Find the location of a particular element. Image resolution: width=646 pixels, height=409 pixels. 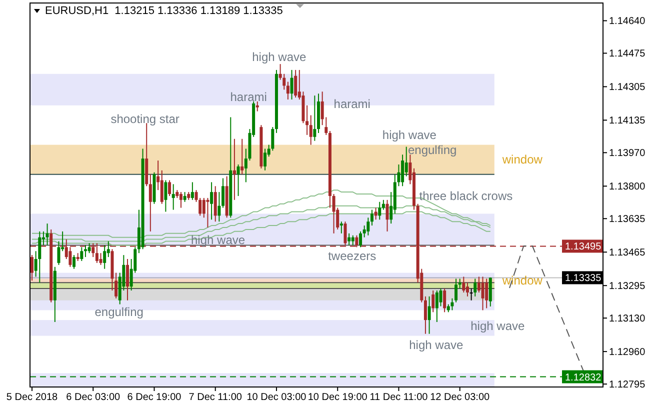

y-tick-label: 1.14305 is located at coordinates (627, 88).